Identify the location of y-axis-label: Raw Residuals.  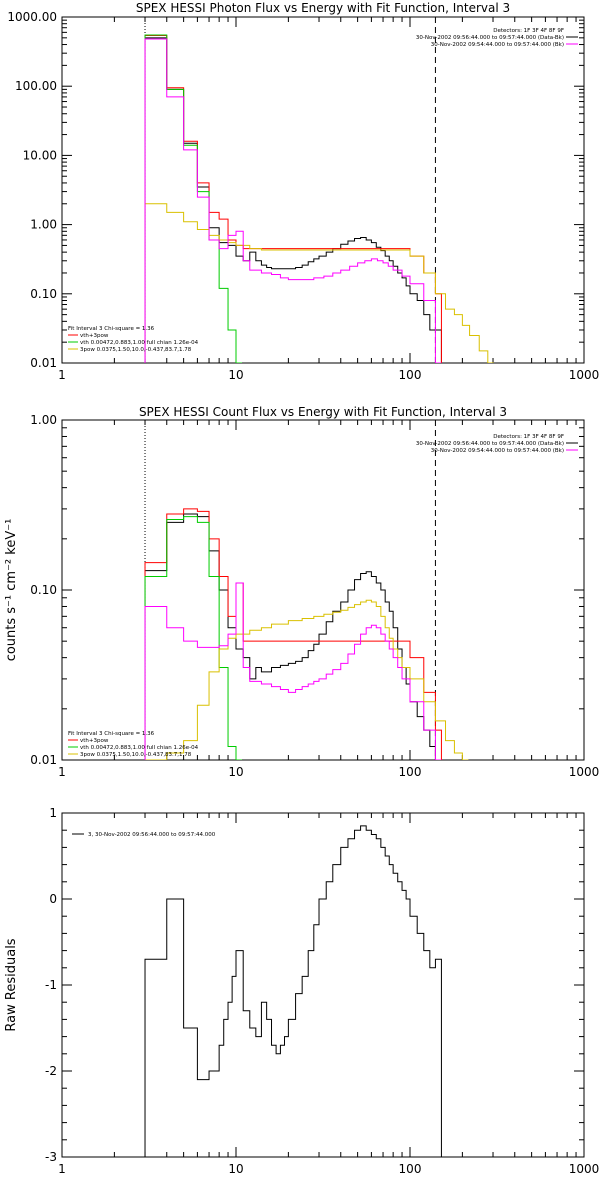
(11, 984).